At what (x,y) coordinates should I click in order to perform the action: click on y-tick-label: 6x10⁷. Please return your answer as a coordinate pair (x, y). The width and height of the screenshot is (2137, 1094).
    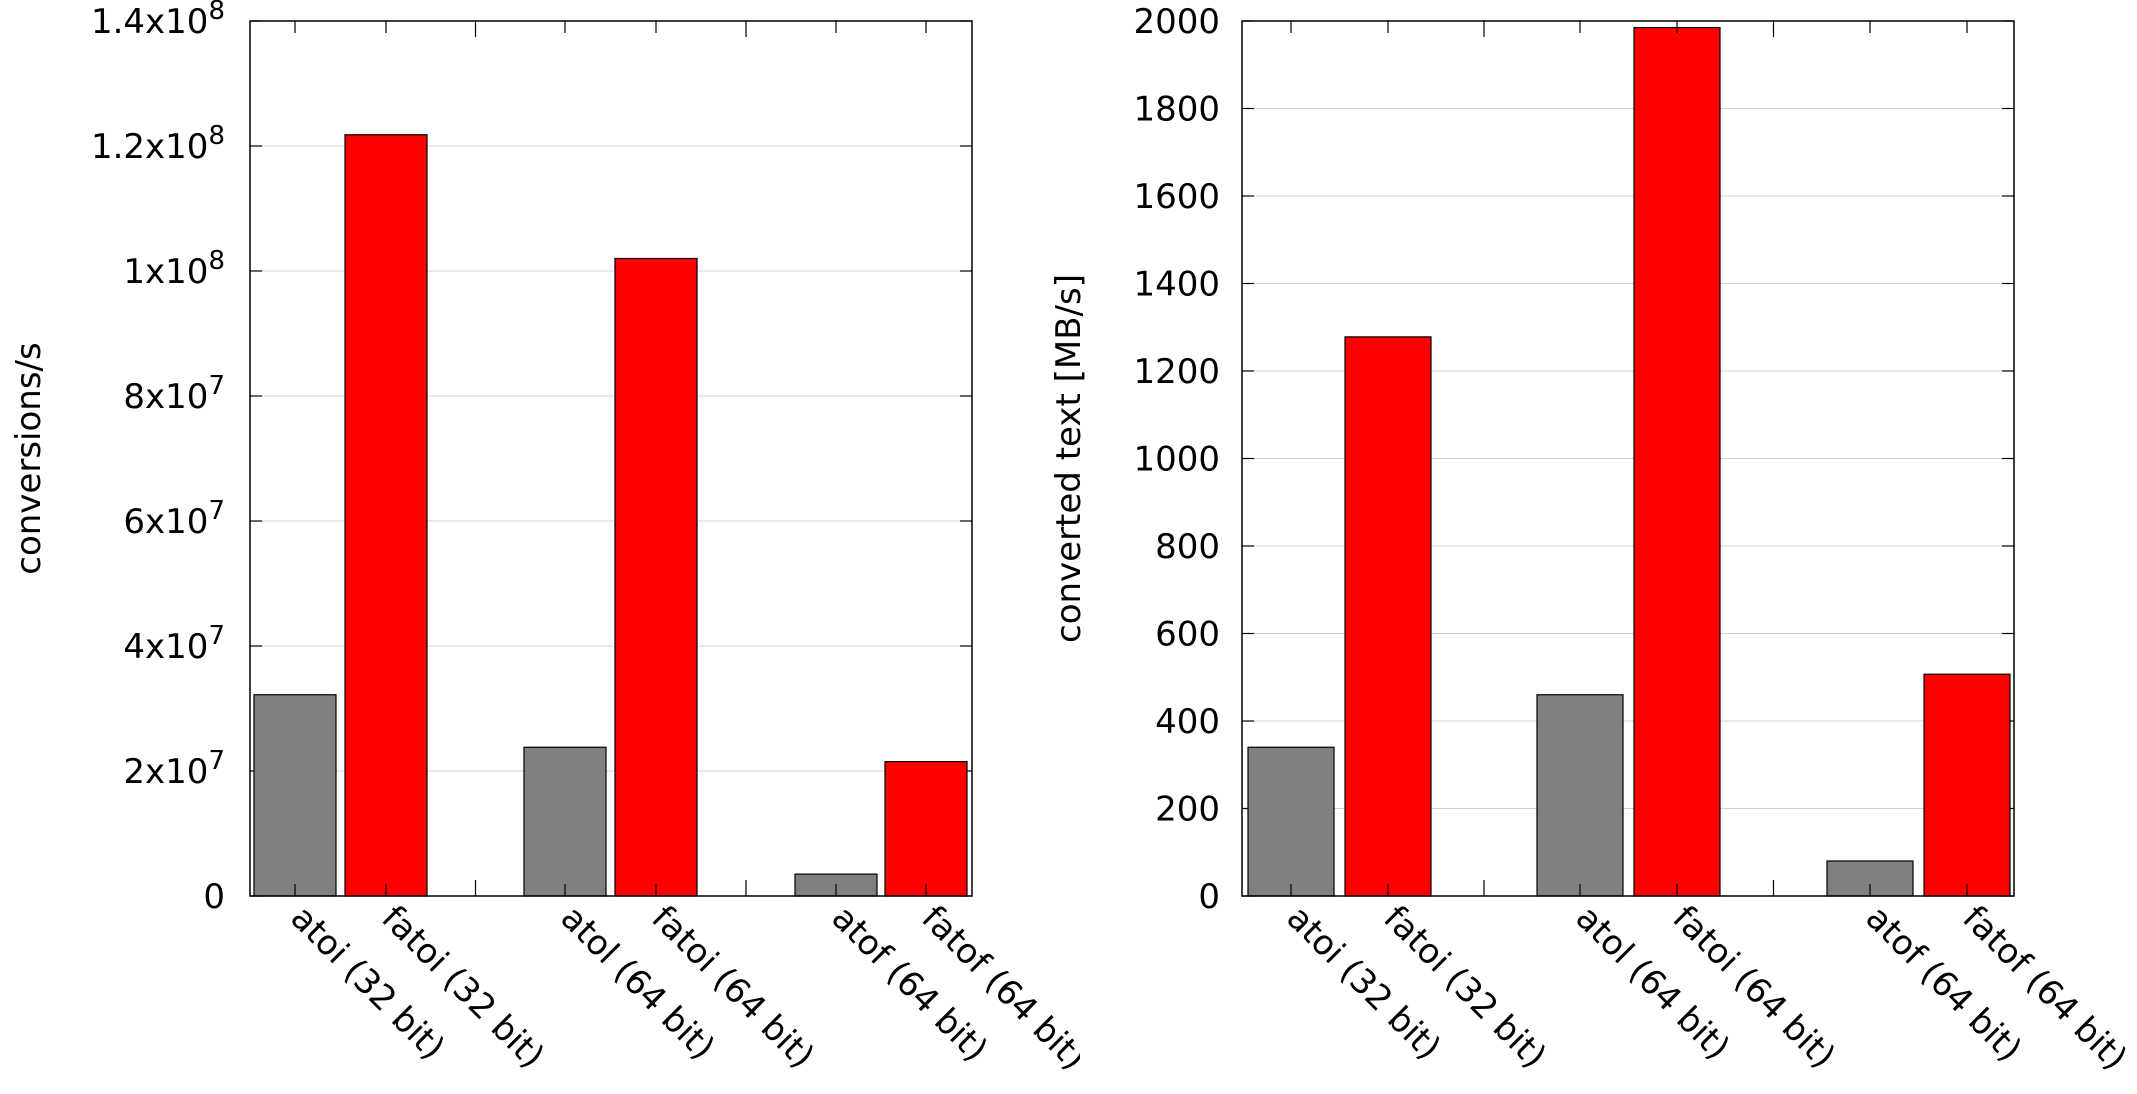
    Looking at the image, I should click on (174, 519).